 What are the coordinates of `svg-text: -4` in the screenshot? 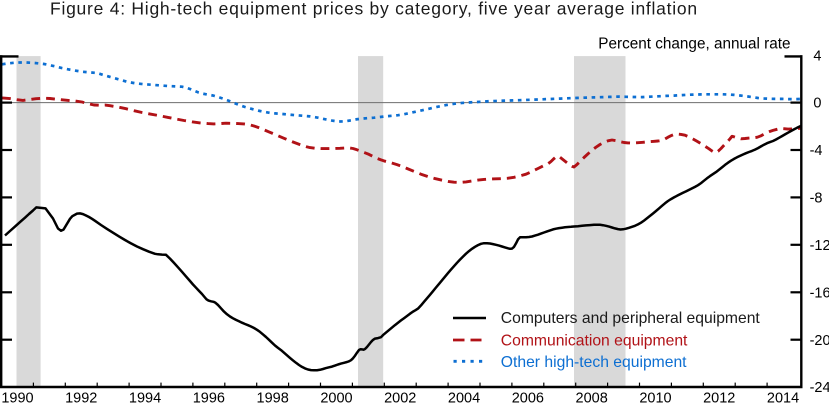 It's located at (816, 151).